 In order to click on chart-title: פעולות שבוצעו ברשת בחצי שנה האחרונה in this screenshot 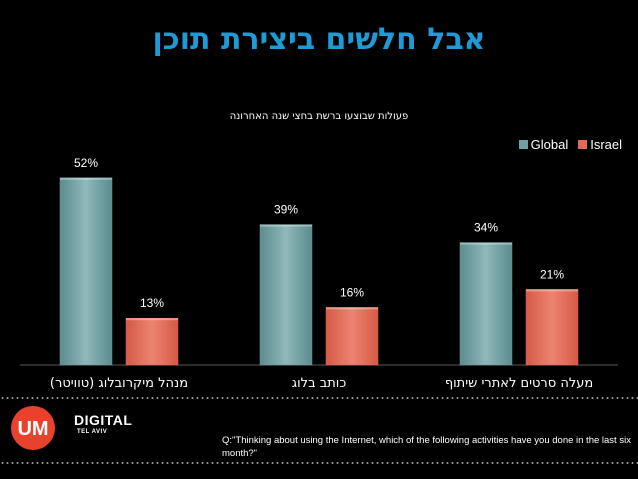, I will do `click(319, 116)`.